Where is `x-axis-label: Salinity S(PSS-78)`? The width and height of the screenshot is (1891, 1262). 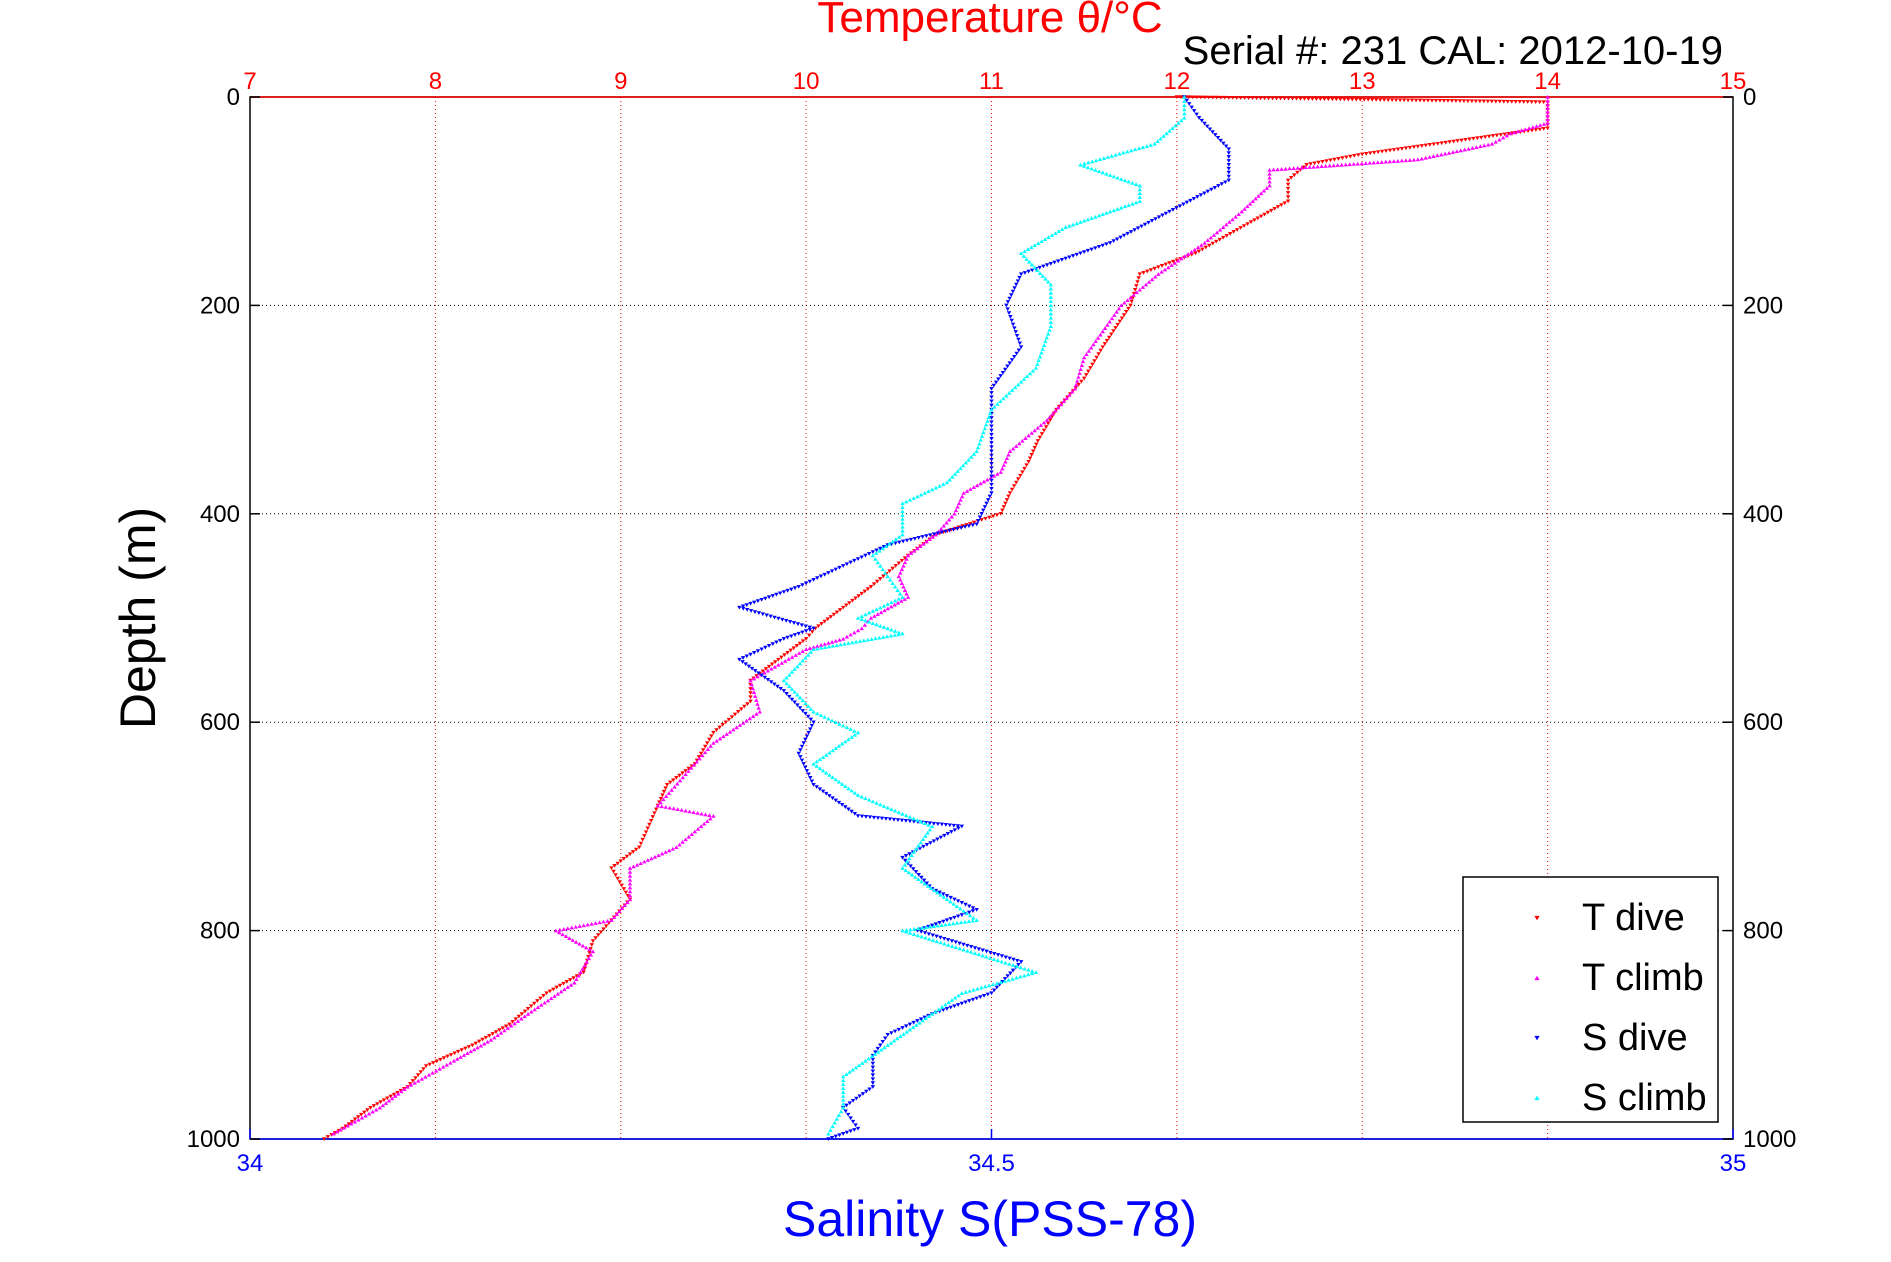
x-axis-label: Salinity S(PSS-78) is located at coordinates (990, 1219).